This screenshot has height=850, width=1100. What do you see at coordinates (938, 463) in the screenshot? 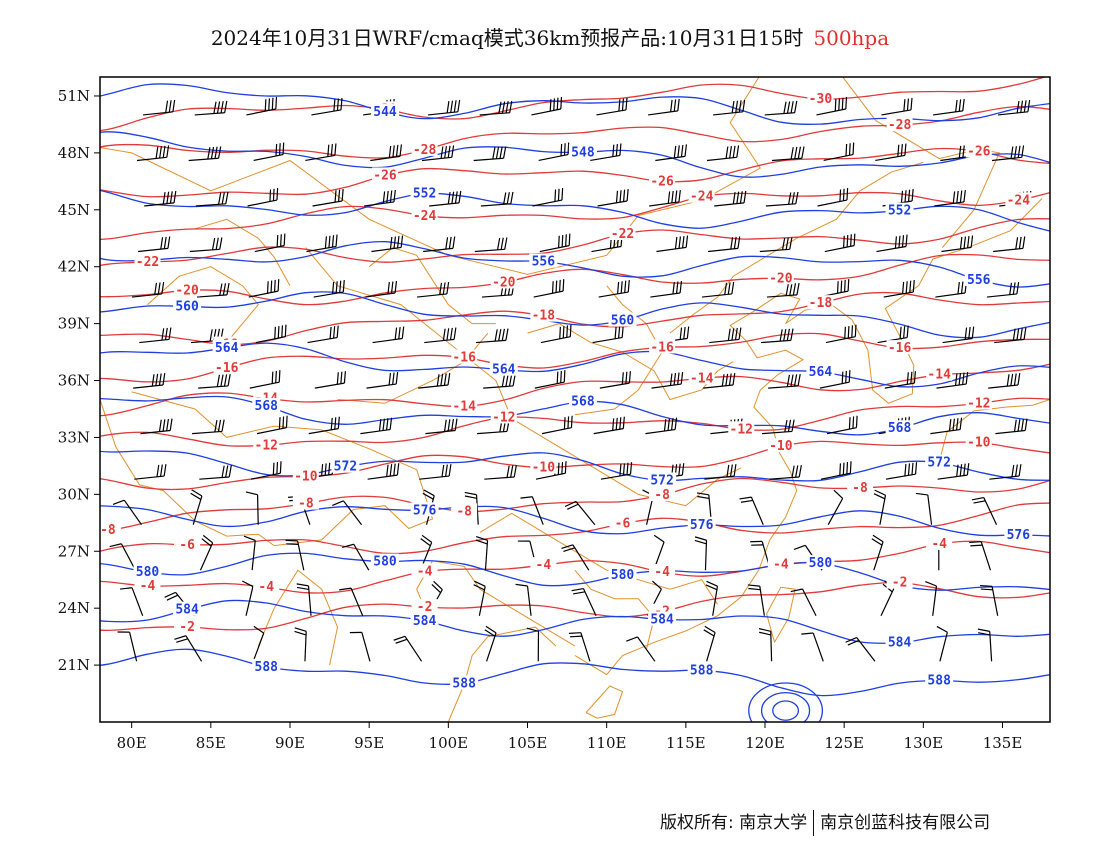
I see `height-contour-label: 572` at bounding box center [938, 463].